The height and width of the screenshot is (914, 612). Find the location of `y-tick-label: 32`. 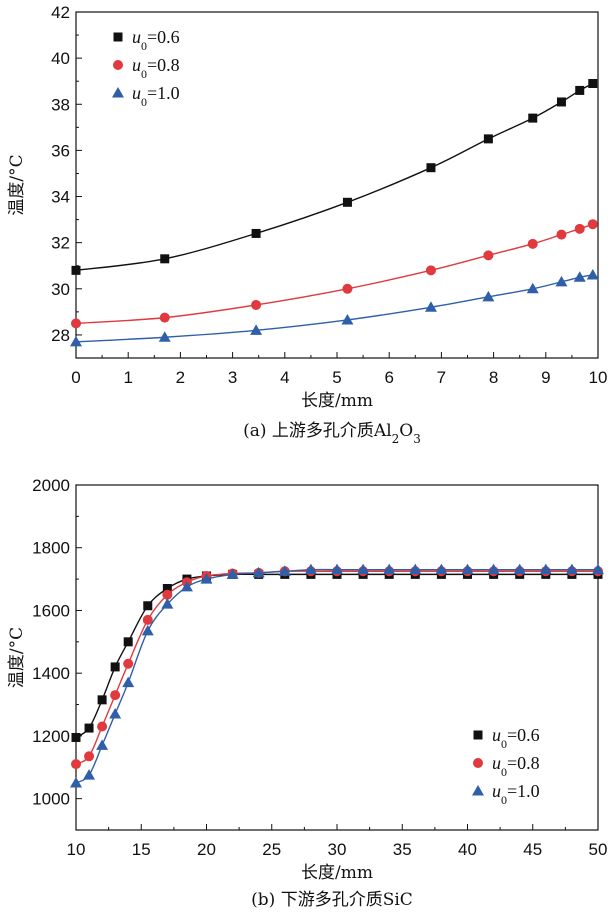

y-tick-label: 32 is located at coordinates (60, 243).